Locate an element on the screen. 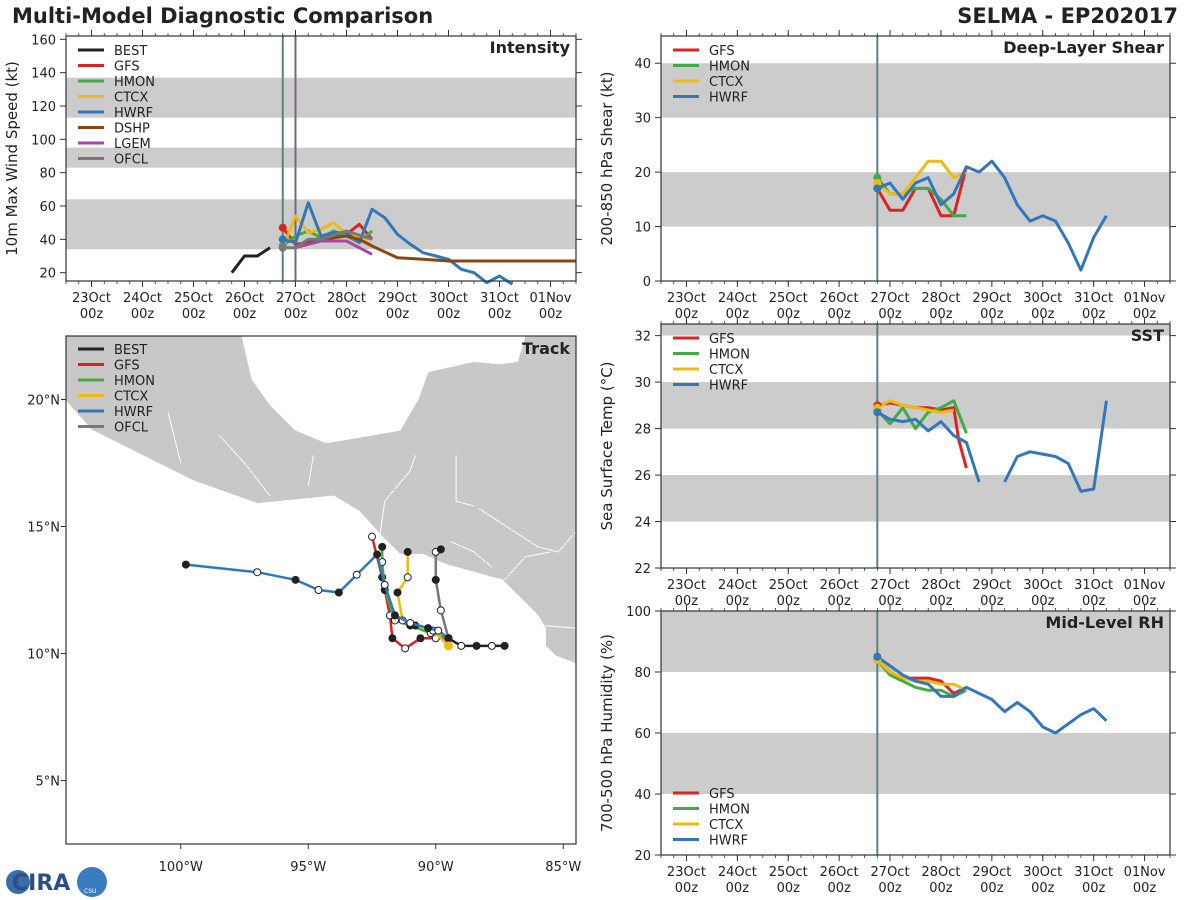  legend-label-hmon: HMON is located at coordinates (134, 82).